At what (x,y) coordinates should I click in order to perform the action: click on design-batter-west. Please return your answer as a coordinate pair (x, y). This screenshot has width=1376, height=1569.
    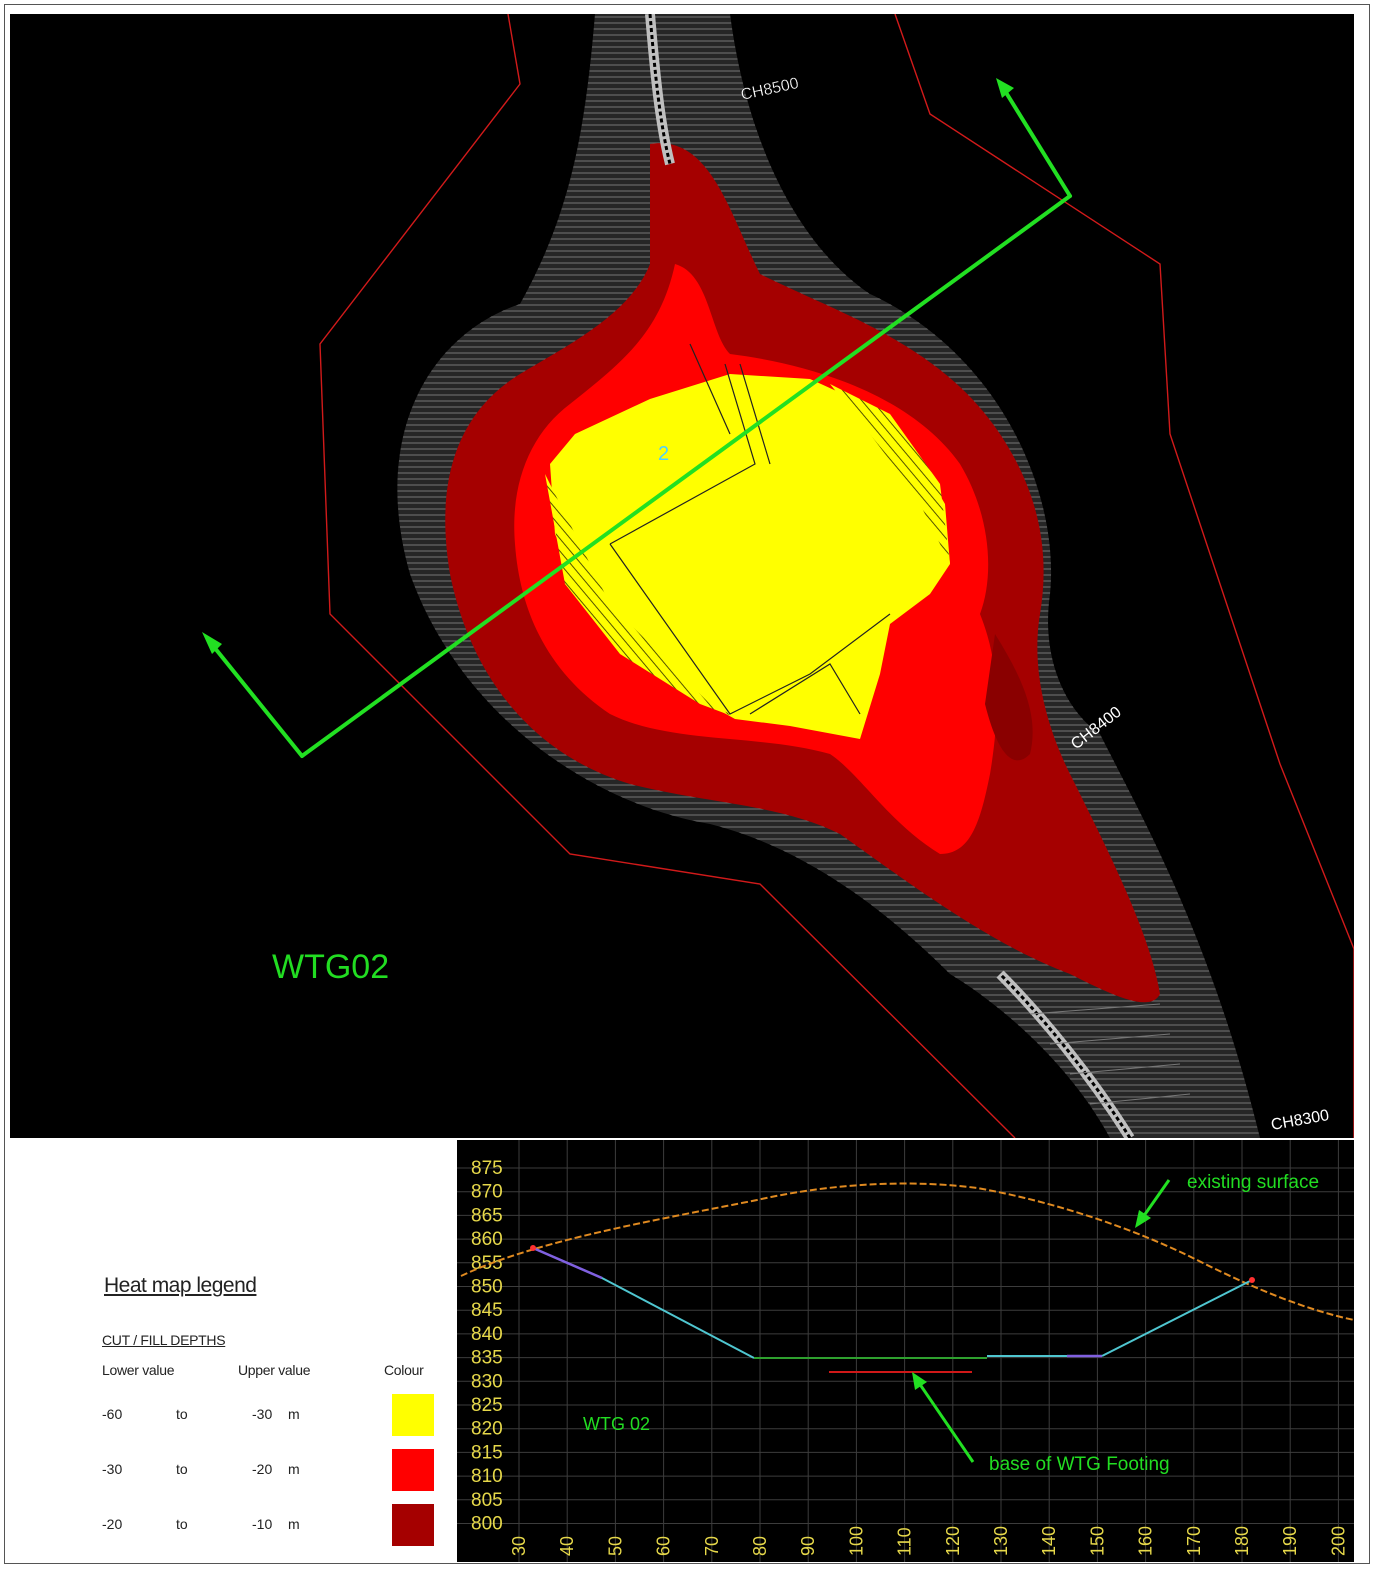
    Looking at the image, I should click on (643, 1303).